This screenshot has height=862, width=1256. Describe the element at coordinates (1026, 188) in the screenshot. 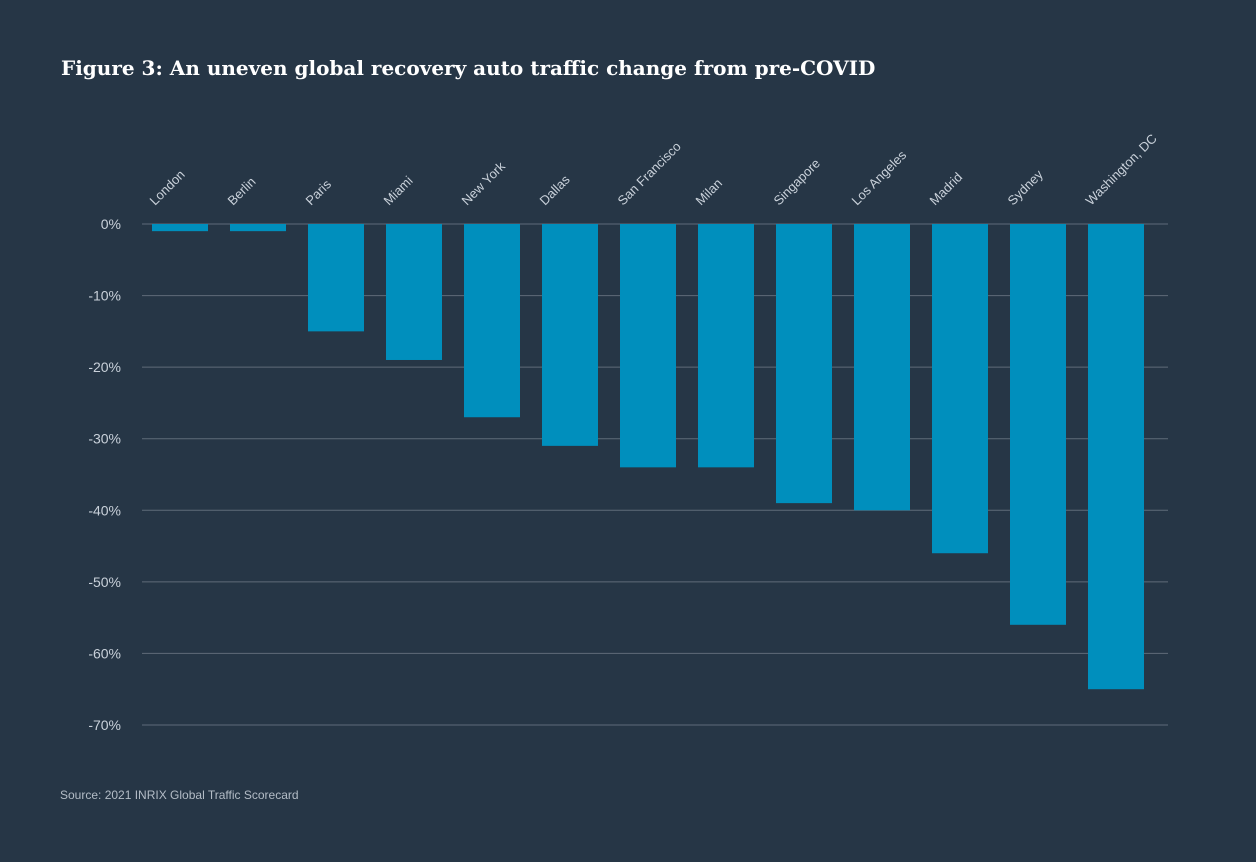

I see `category-label: Sydney` at that location.